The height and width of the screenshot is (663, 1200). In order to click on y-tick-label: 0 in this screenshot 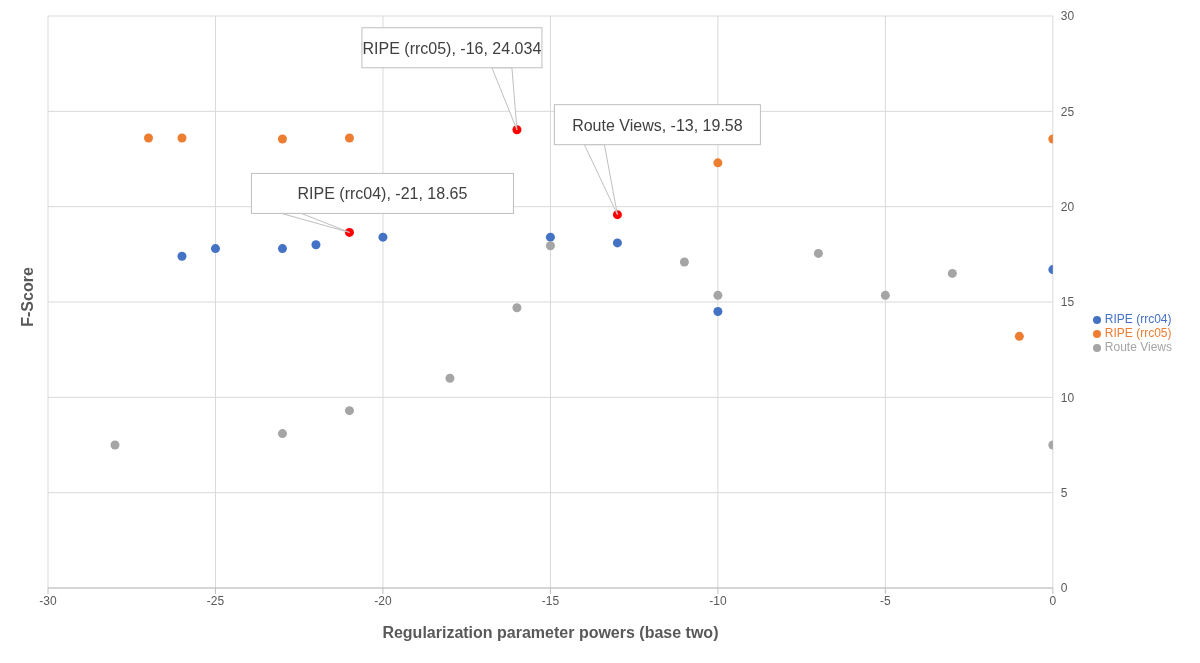, I will do `click(1064, 588)`.